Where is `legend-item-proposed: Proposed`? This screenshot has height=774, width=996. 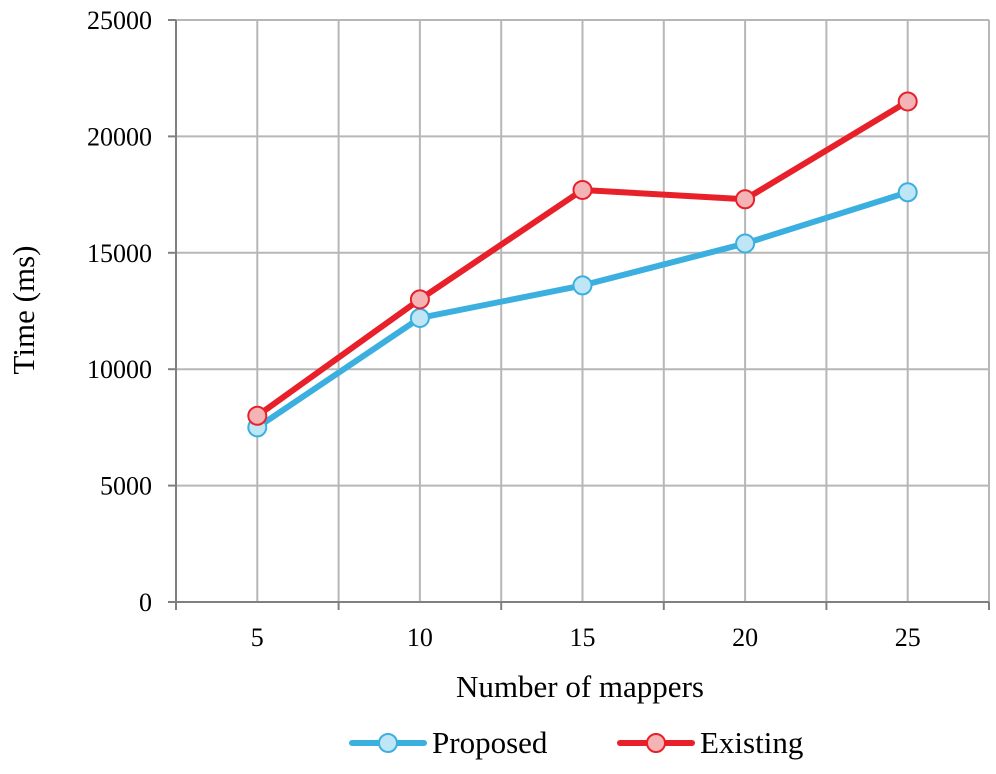
legend-item-proposed: Proposed is located at coordinates (448, 742).